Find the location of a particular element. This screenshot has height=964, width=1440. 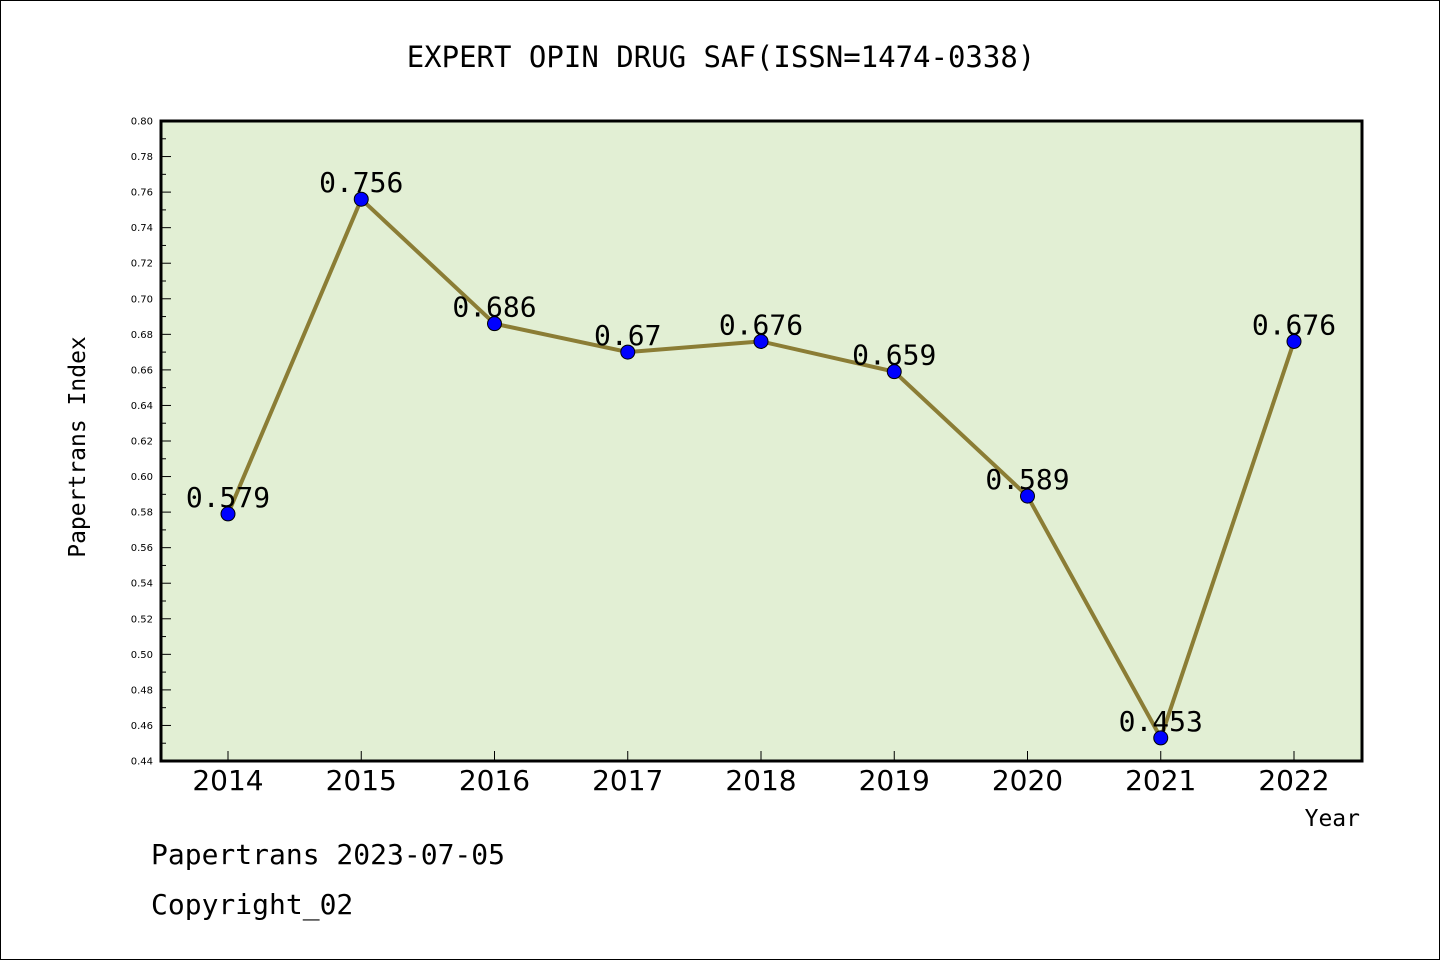

data-label: 0.659 is located at coordinates (894, 355).